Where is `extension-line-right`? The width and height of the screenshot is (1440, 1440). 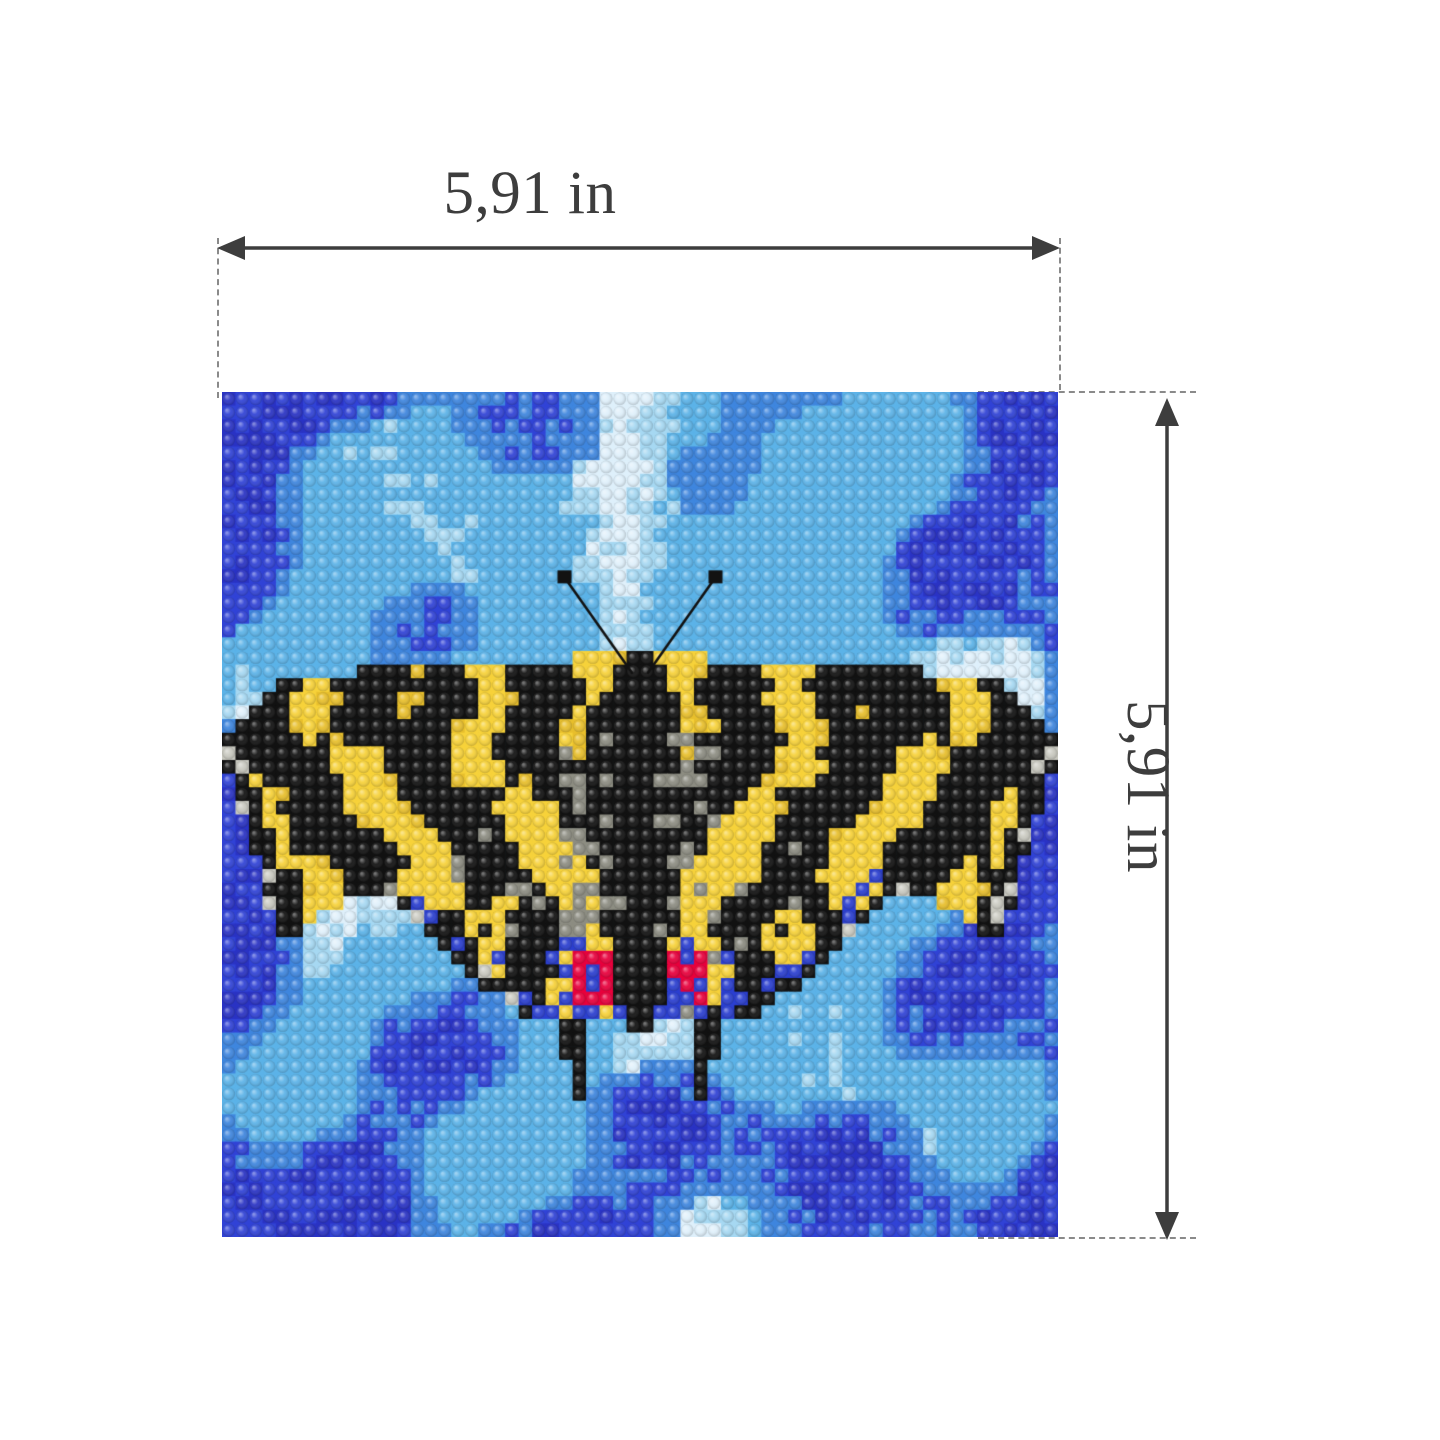 extension-line-right is located at coordinates (1060, 314).